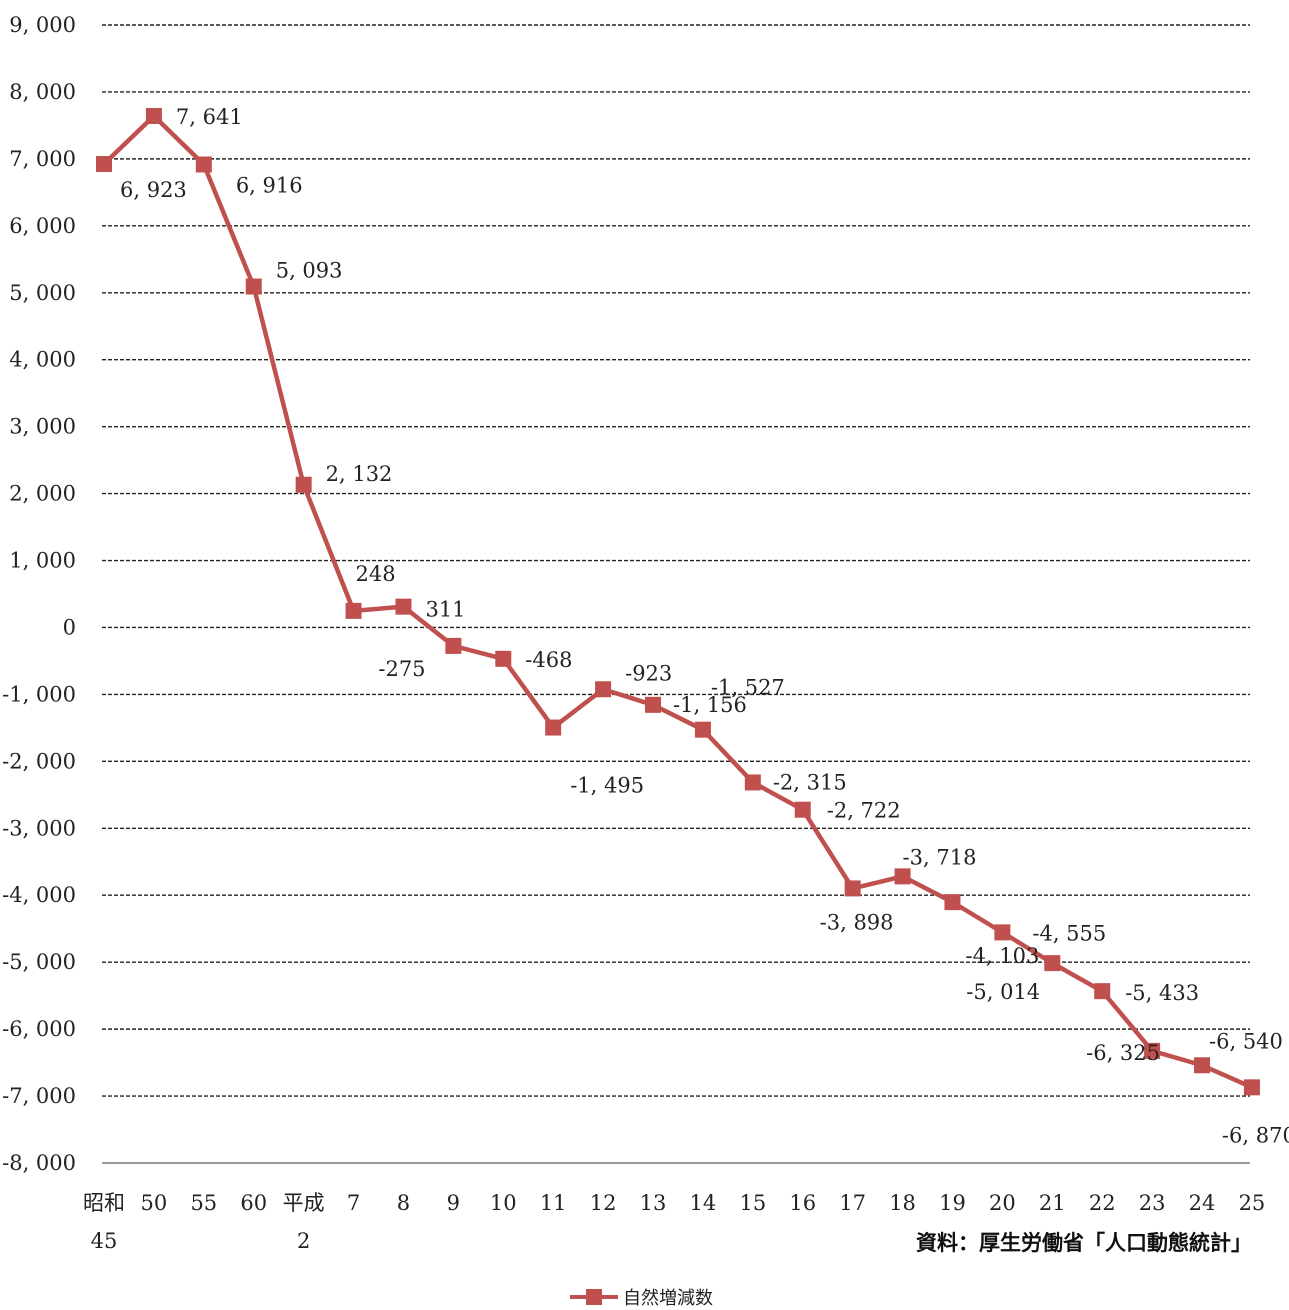  Describe the element at coordinates (1084, 1243) in the screenshot. I see `source-note: 資料：厚生労働省「人口動態統計」` at that location.